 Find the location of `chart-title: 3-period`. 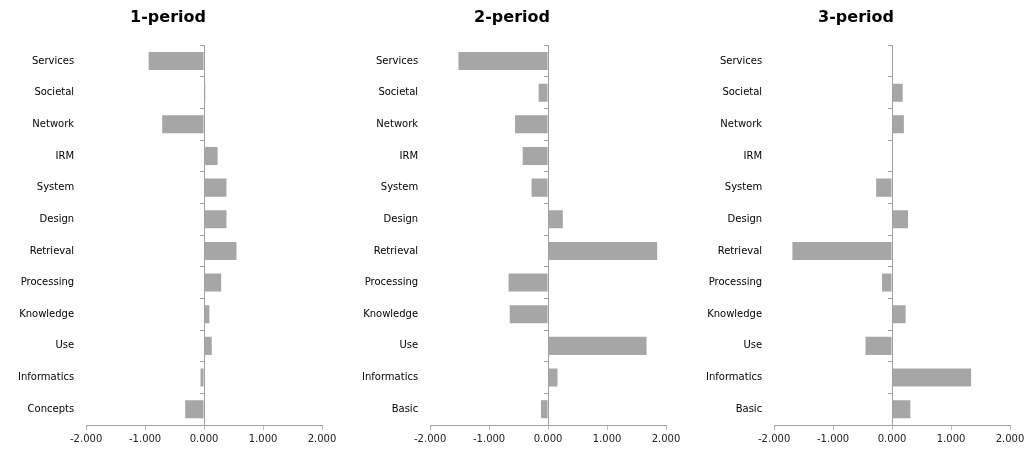

chart-title: 3-period is located at coordinates (856, 16).